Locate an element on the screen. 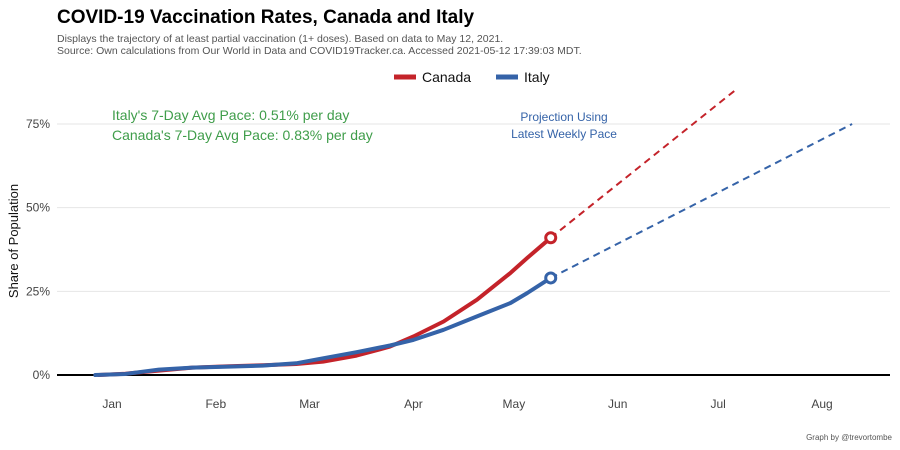  x-tick-label: Feb is located at coordinates (215, 404).